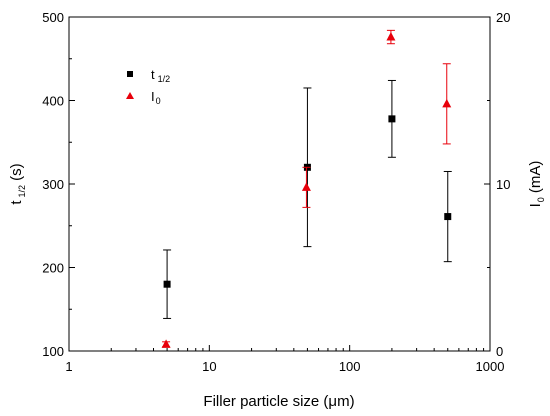 The height and width of the screenshot is (416, 550). What do you see at coordinates (535, 179) in the screenshot?
I see `right-y-axis-title-unit: (mA)` at bounding box center [535, 179].